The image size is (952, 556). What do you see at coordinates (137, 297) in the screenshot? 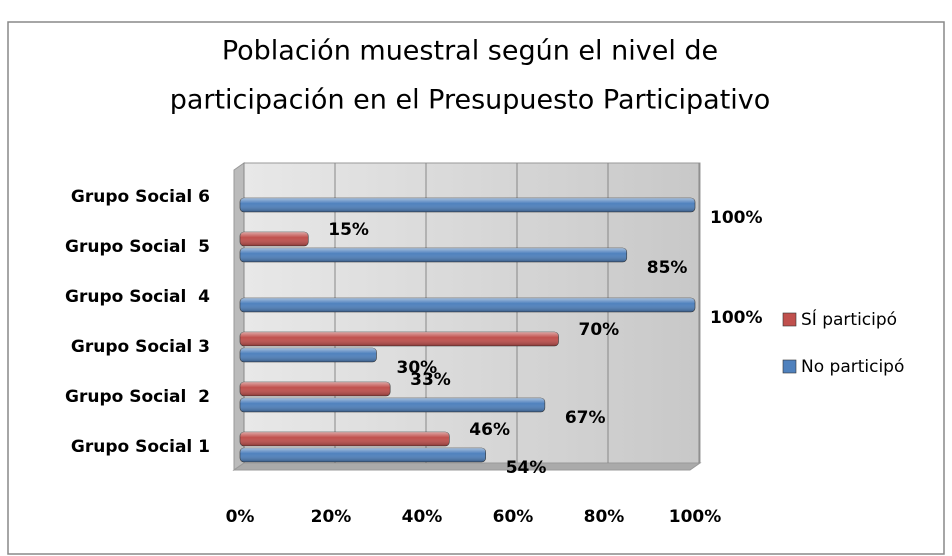
I see `y-tick-label: Grupo Social 4` at bounding box center [137, 297].